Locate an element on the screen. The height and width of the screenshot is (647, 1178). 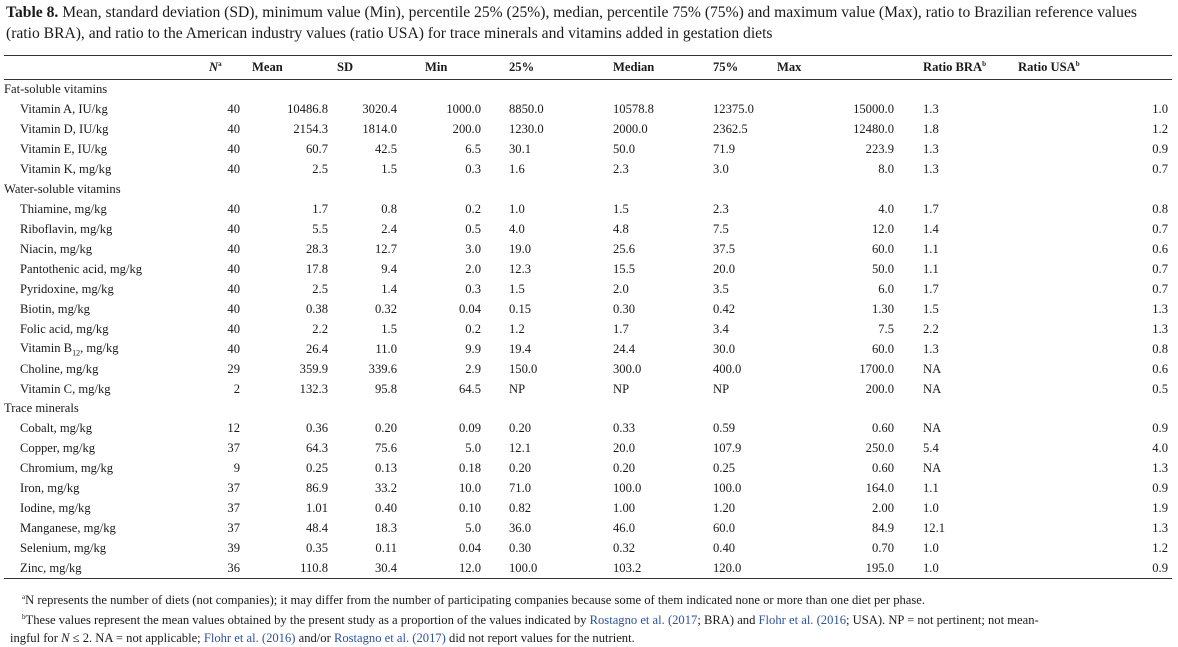
cell-max: 12.0 is located at coordinates (882, 229).